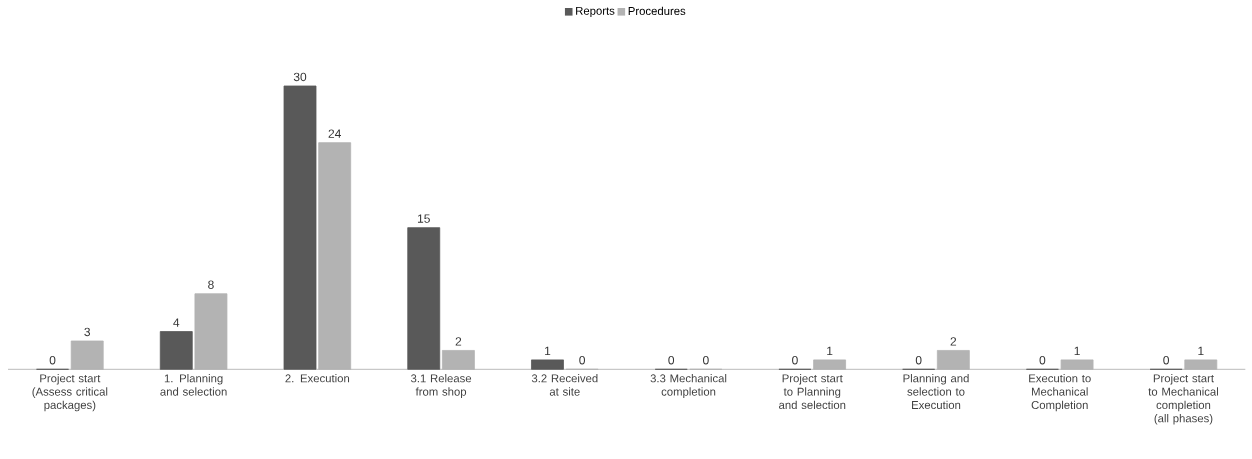  Describe the element at coordinates (423, 218) in the screenshot. I see `data-label: 15` at that location.